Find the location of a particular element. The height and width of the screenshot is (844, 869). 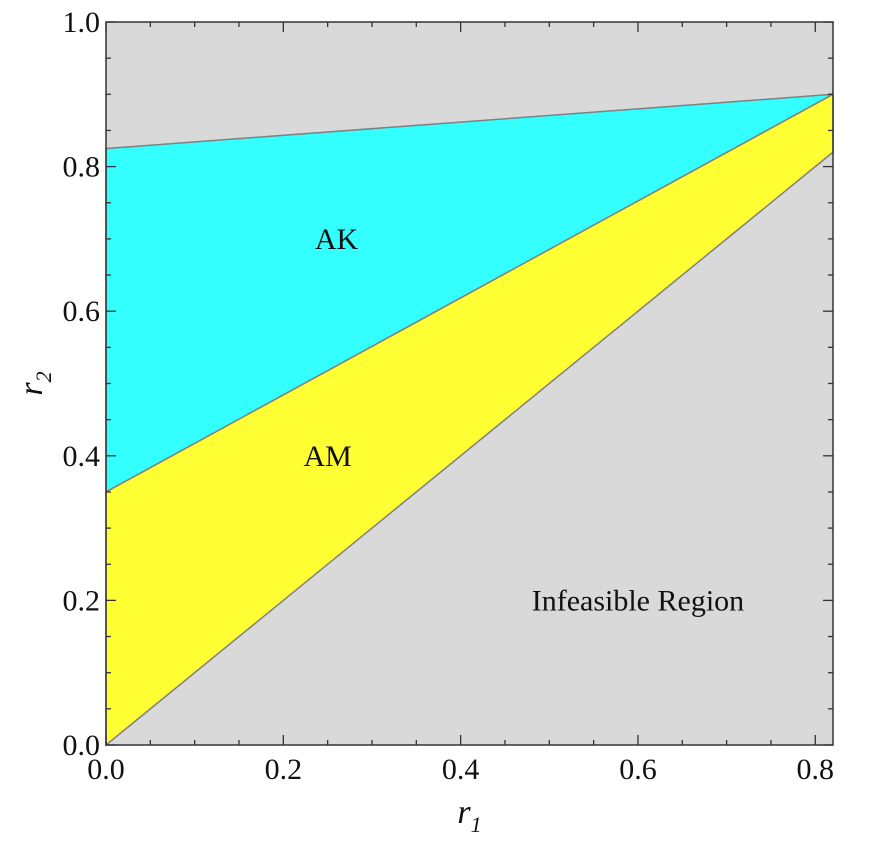

y-tick-label: 0.8 is located at coordinates (82, 167).